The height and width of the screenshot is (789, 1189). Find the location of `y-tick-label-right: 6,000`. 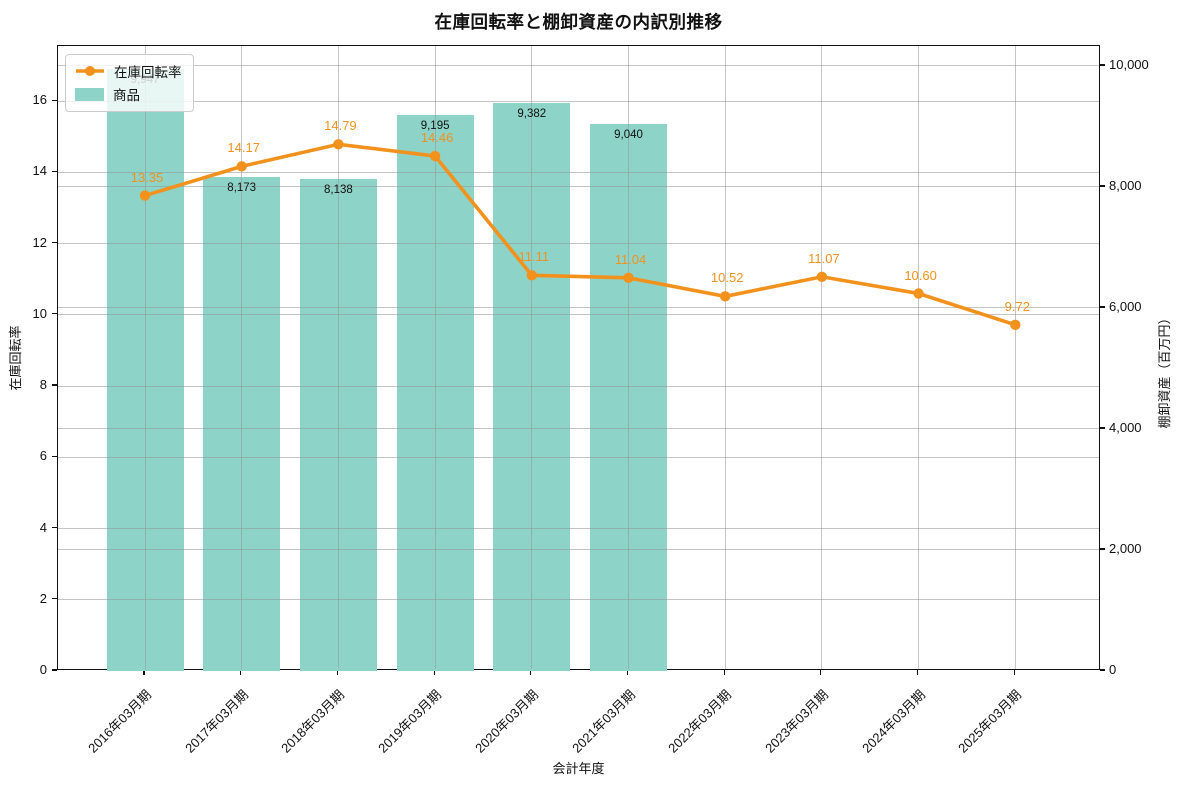

y-tick-label-right: 6,000 is located at coordinates (1125, 306).